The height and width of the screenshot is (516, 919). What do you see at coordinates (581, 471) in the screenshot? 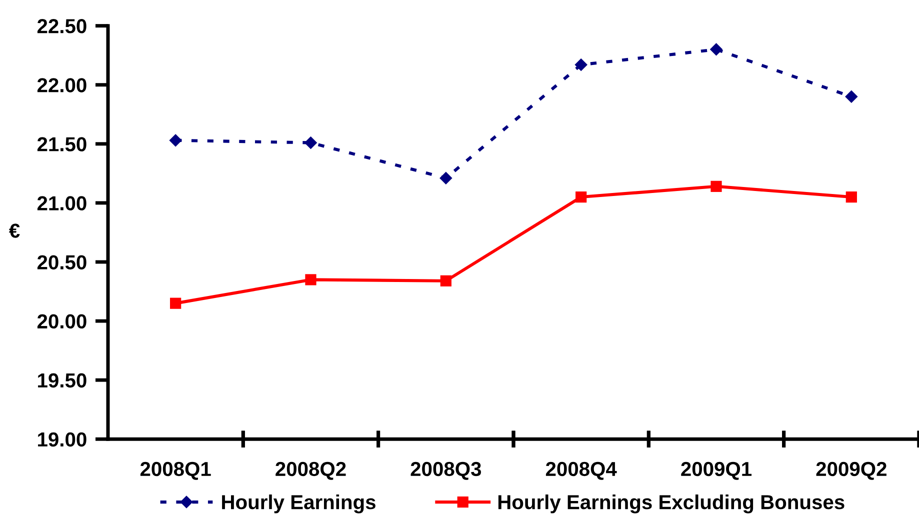
I see `x-tick-label: 2008Q4` at bounding box center [581, 471].